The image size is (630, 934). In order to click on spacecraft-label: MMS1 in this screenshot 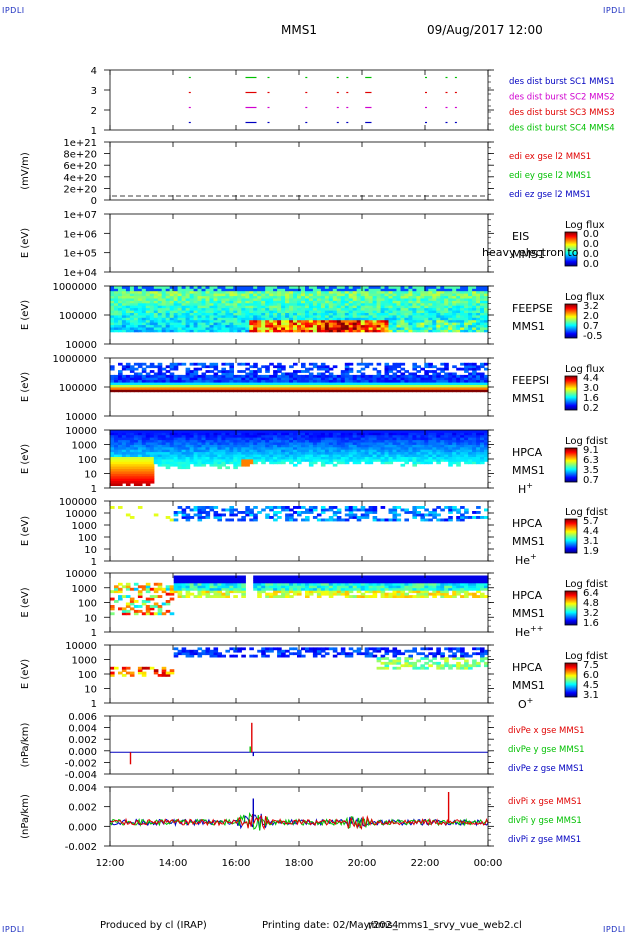, I will do `click(528, 398)`.